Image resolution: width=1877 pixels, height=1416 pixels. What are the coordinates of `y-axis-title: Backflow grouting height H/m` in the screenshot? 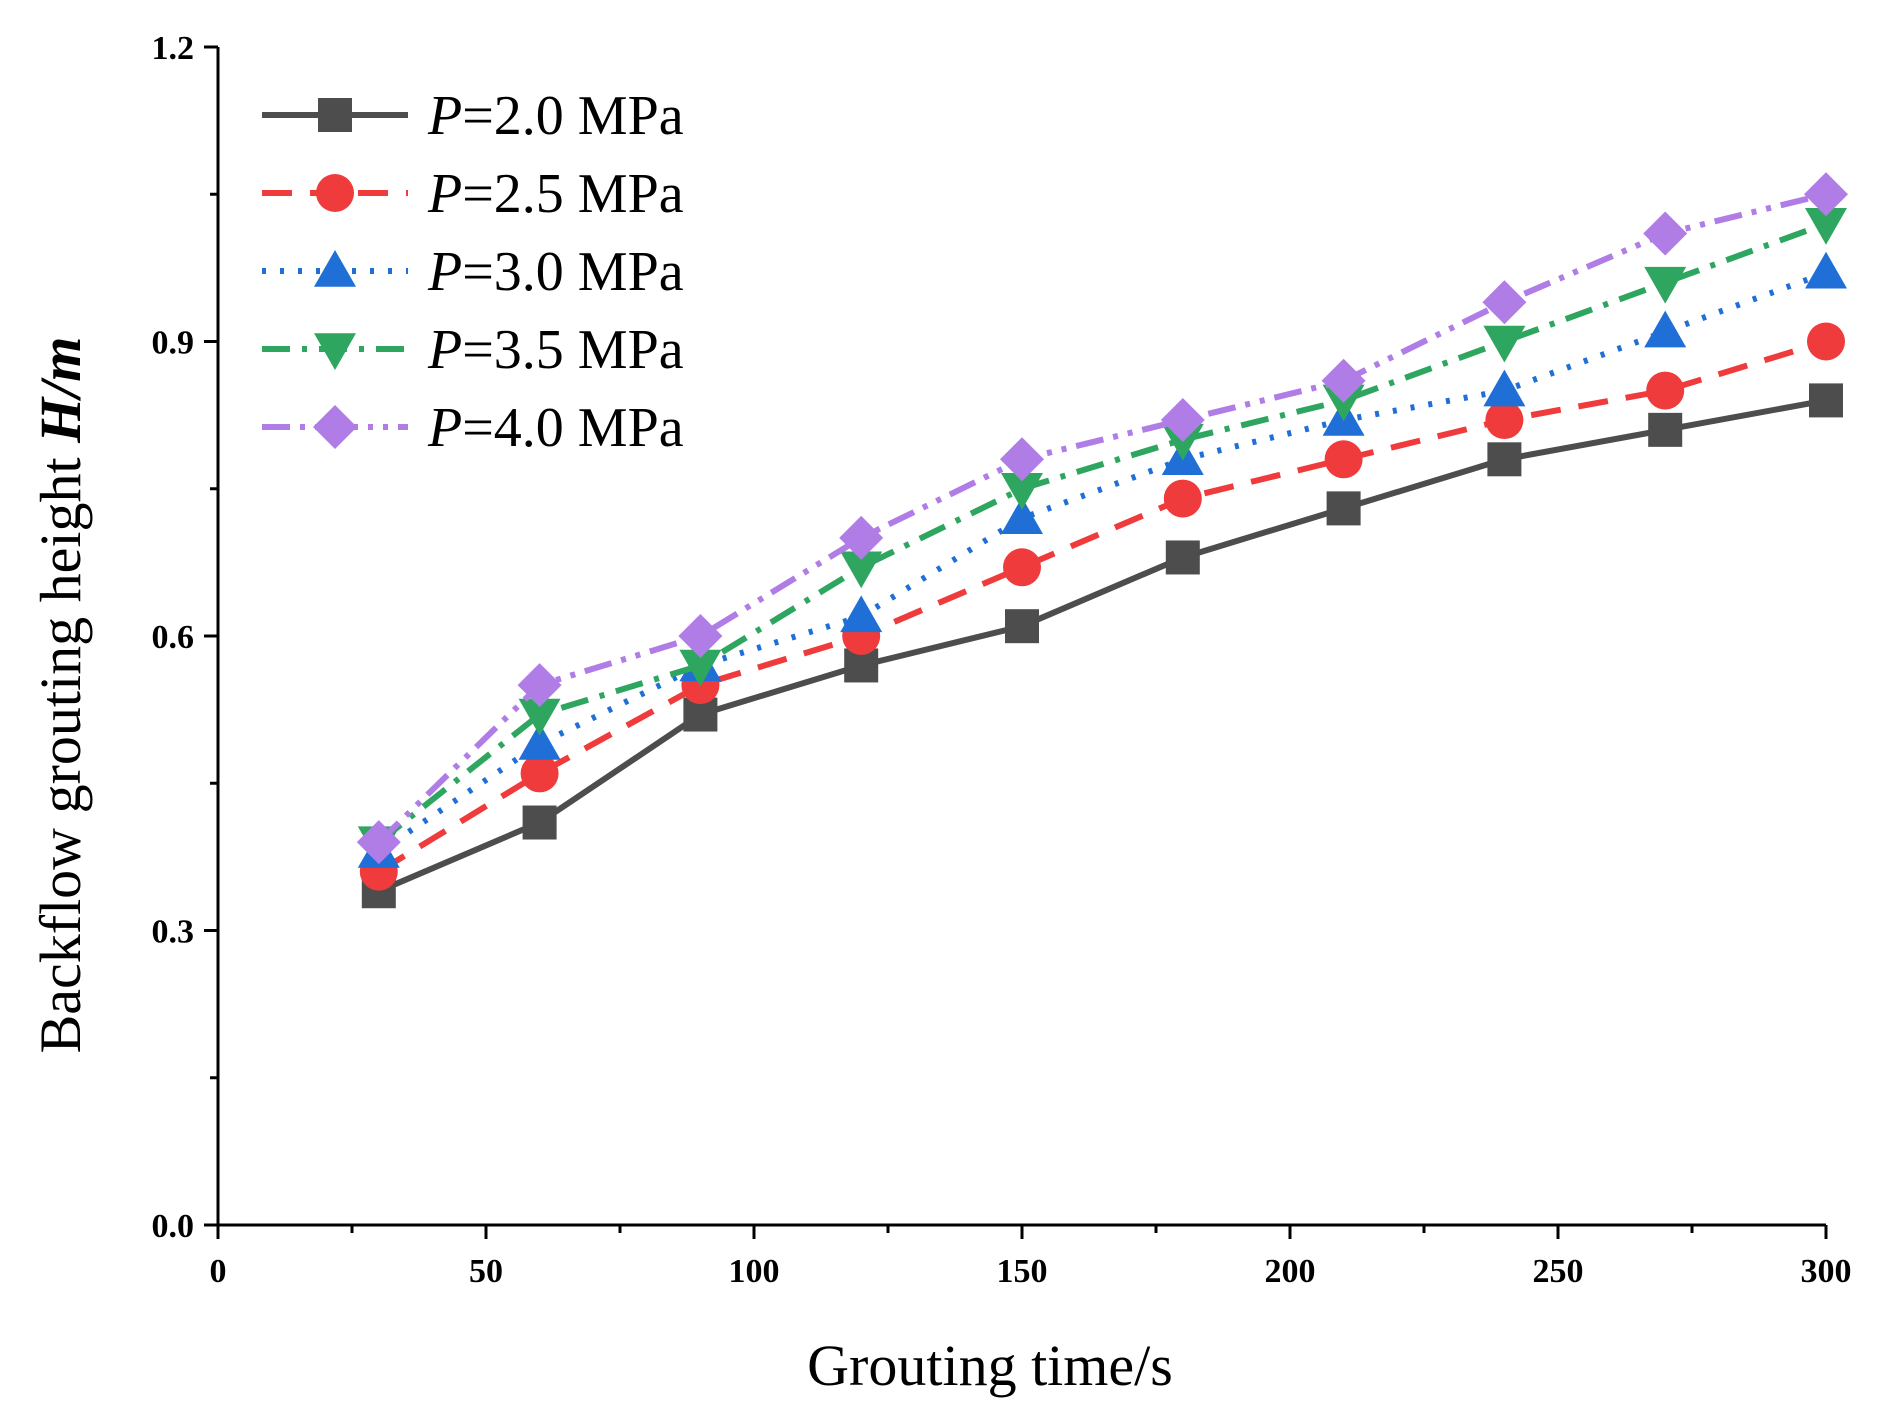 It's located at (60, 695).